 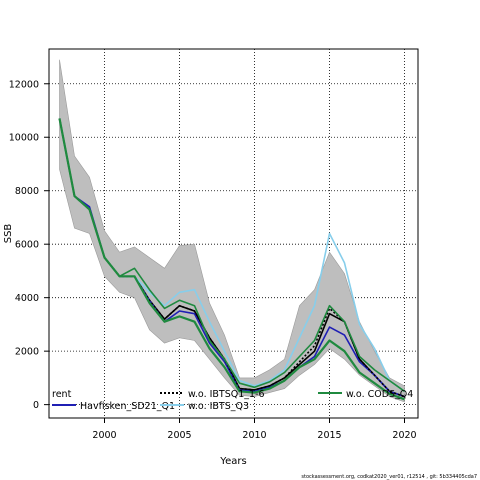 What do you see at coordinates (36, 405) in the screenshot?
I see `y-tick-label: 0` at bounding box center [36, 405].